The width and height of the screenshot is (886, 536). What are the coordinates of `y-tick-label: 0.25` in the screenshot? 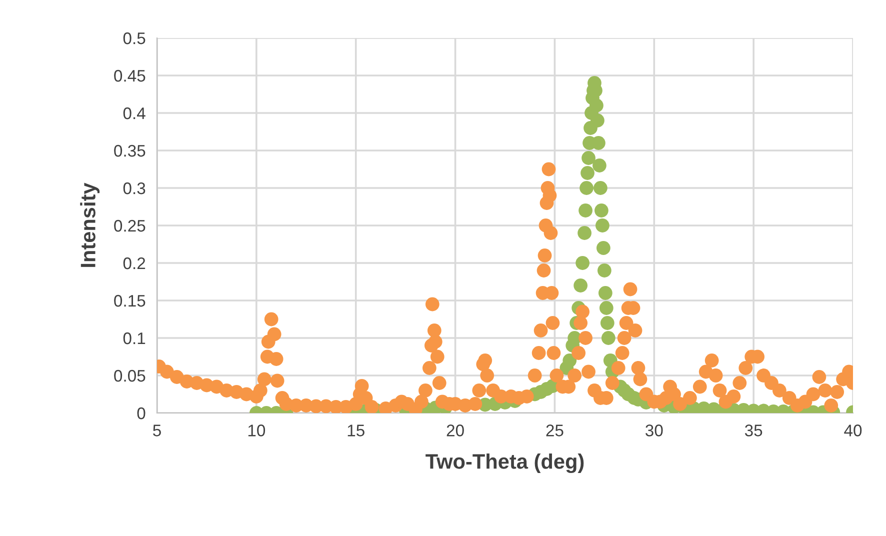 It's located at (130, 226).